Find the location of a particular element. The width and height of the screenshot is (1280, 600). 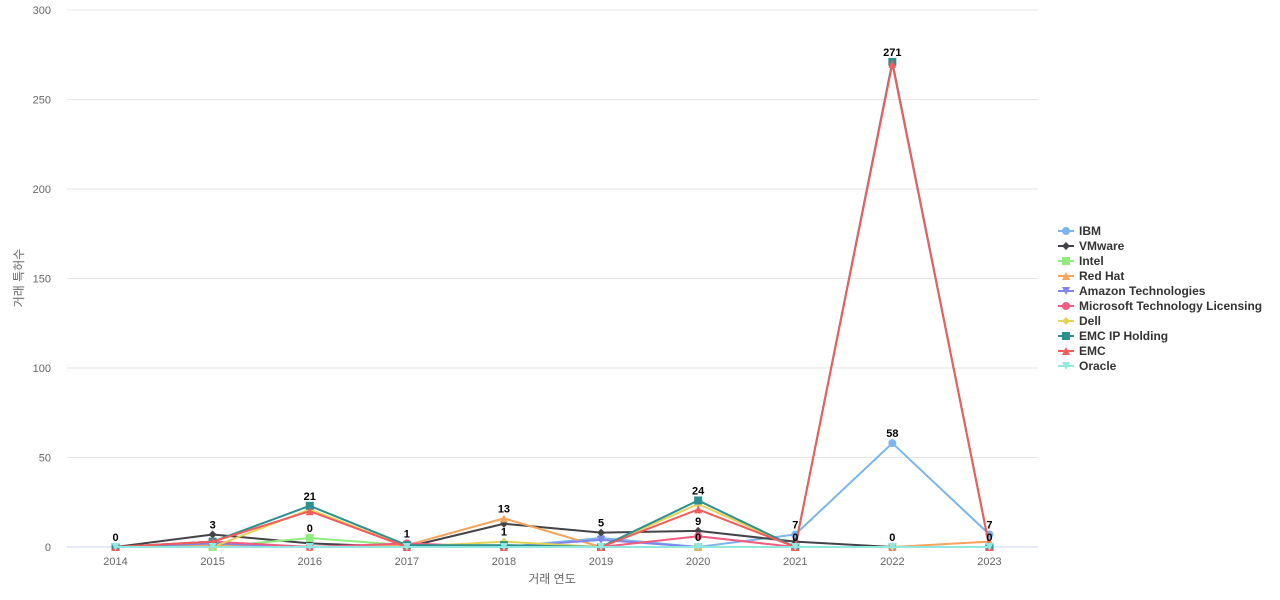

x-tick-label: 2018 is located at coordinates (504, 562).